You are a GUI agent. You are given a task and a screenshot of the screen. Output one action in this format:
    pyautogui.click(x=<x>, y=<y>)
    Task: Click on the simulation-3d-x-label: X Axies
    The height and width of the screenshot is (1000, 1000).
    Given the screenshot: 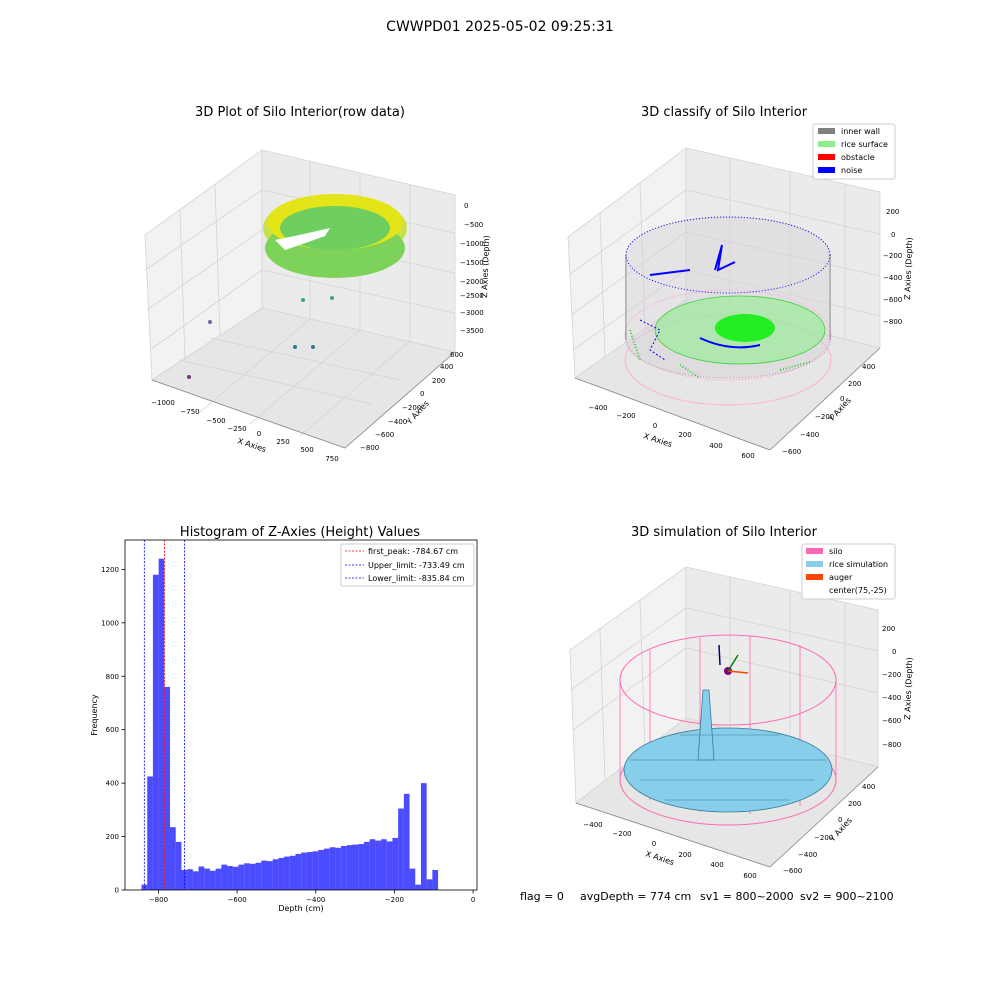 What is the action you would take?
    pyautogui.click(x=659, y=858)
    